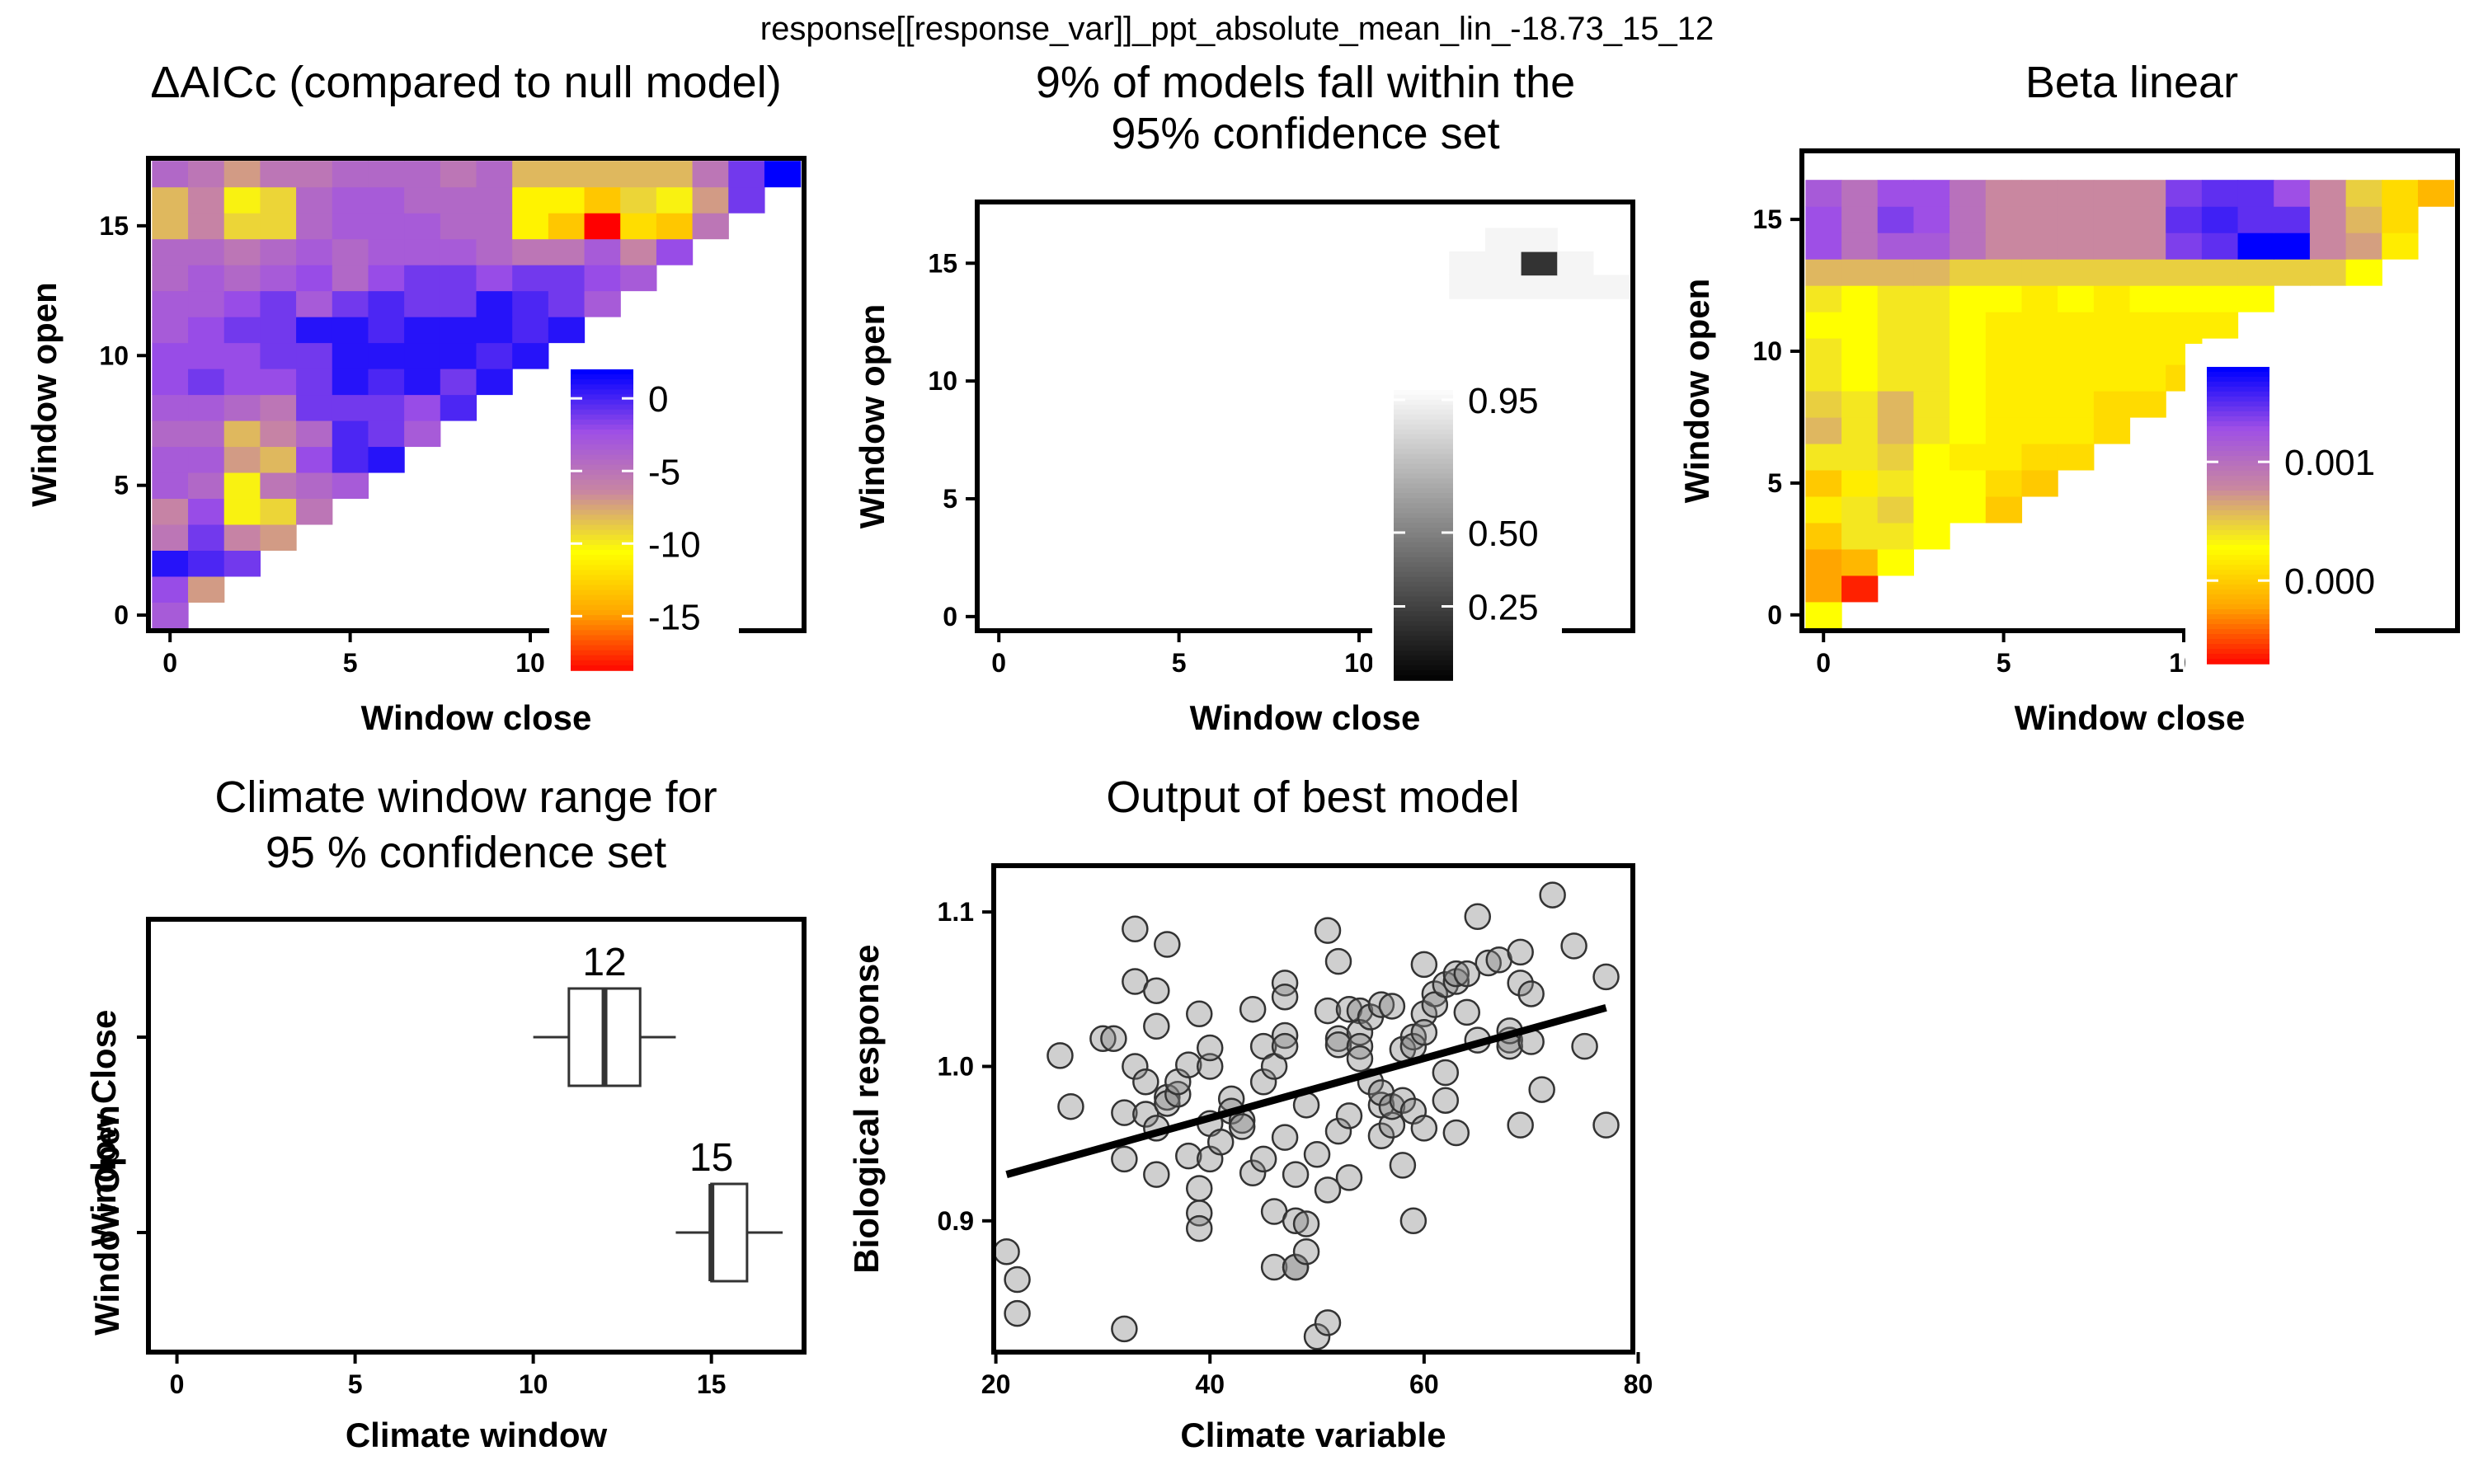  I want to click on panel-title: Beta linear, so click(2131, 82).